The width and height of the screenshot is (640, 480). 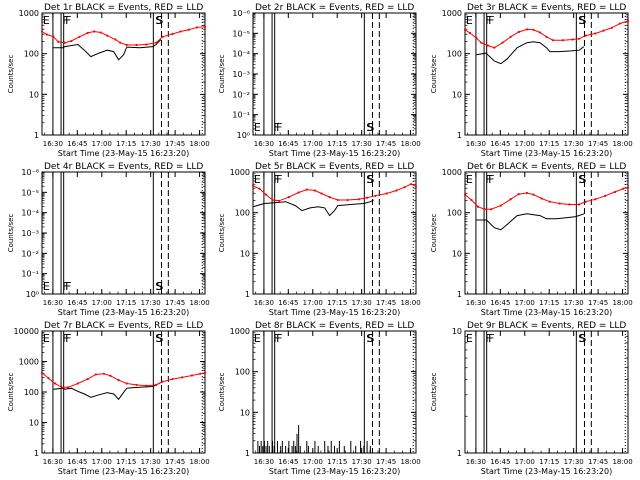 I want to click on panel-title: Det 3r BLACK = Events, RED = LLD, so click(x=546, y=8).